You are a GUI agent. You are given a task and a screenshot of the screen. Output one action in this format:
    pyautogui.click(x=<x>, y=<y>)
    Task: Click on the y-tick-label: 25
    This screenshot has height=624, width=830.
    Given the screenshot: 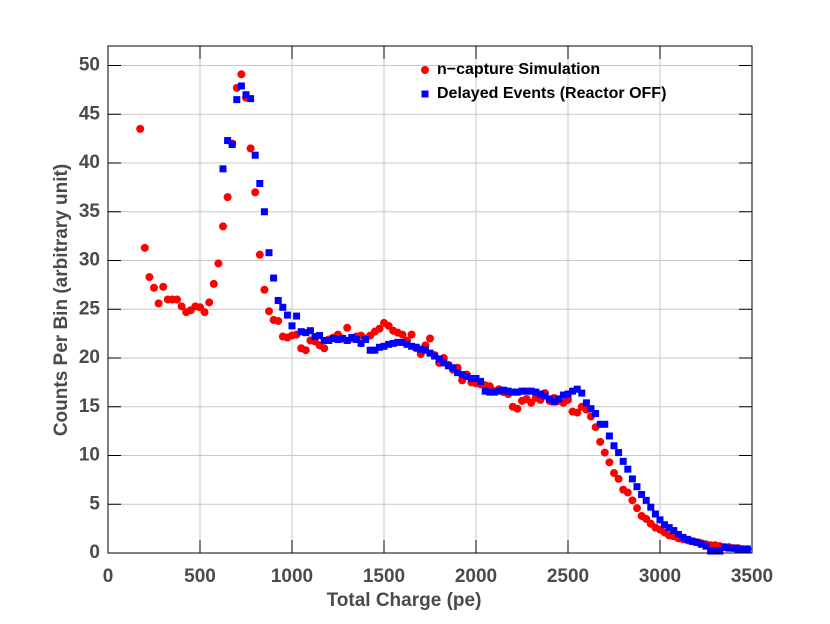 What is the action you would take?
    pyautogui.click(x=90, y=308)
    